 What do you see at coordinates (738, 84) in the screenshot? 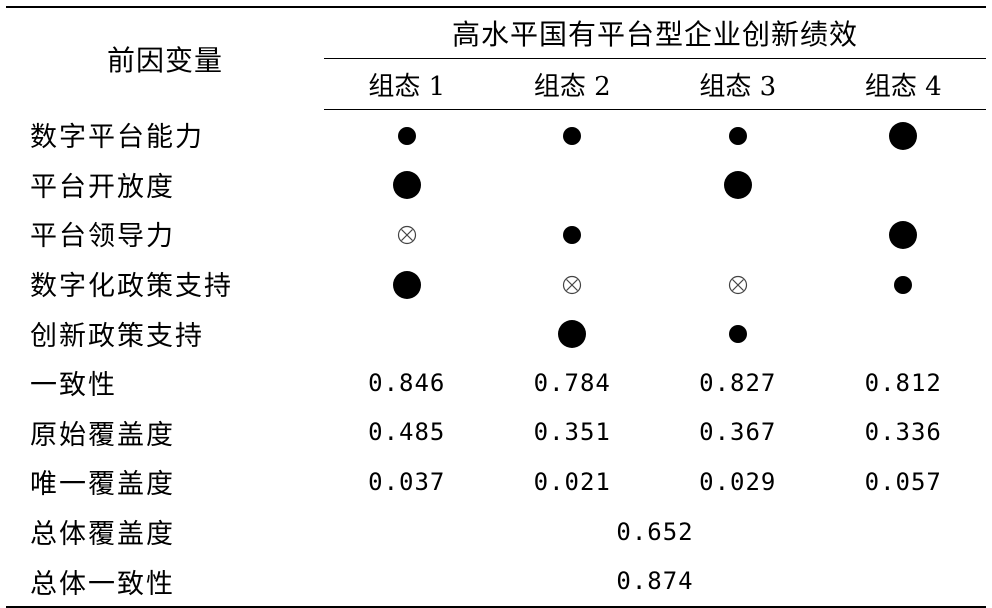
I see `config-header-3: 组态 3` at bounding box center [738, 84].